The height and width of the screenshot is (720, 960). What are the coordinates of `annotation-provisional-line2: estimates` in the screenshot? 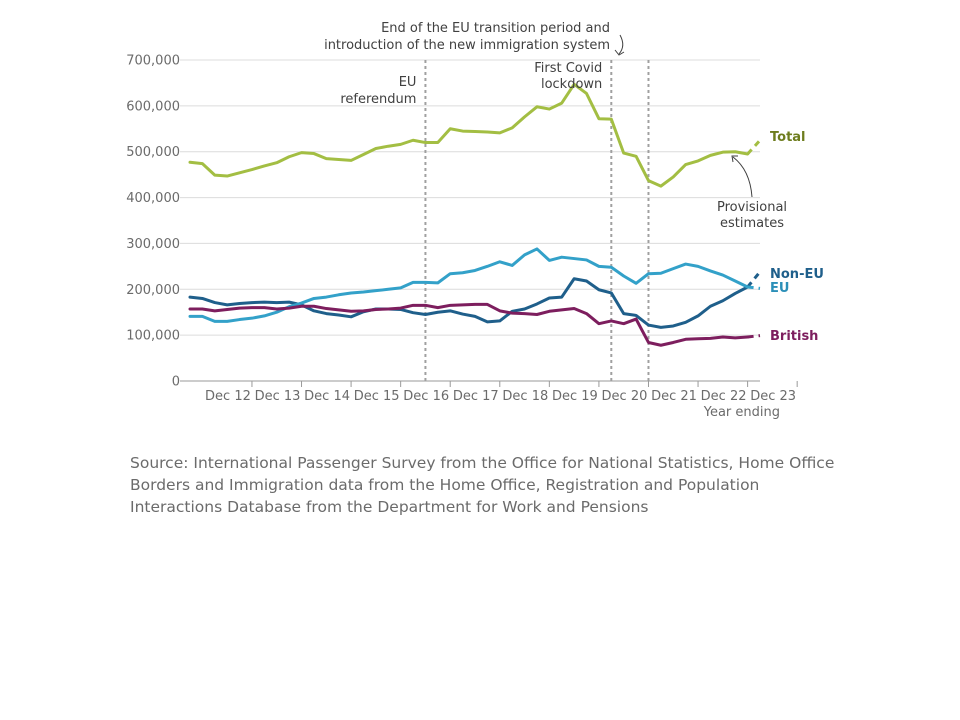 It's located at (752, 223).